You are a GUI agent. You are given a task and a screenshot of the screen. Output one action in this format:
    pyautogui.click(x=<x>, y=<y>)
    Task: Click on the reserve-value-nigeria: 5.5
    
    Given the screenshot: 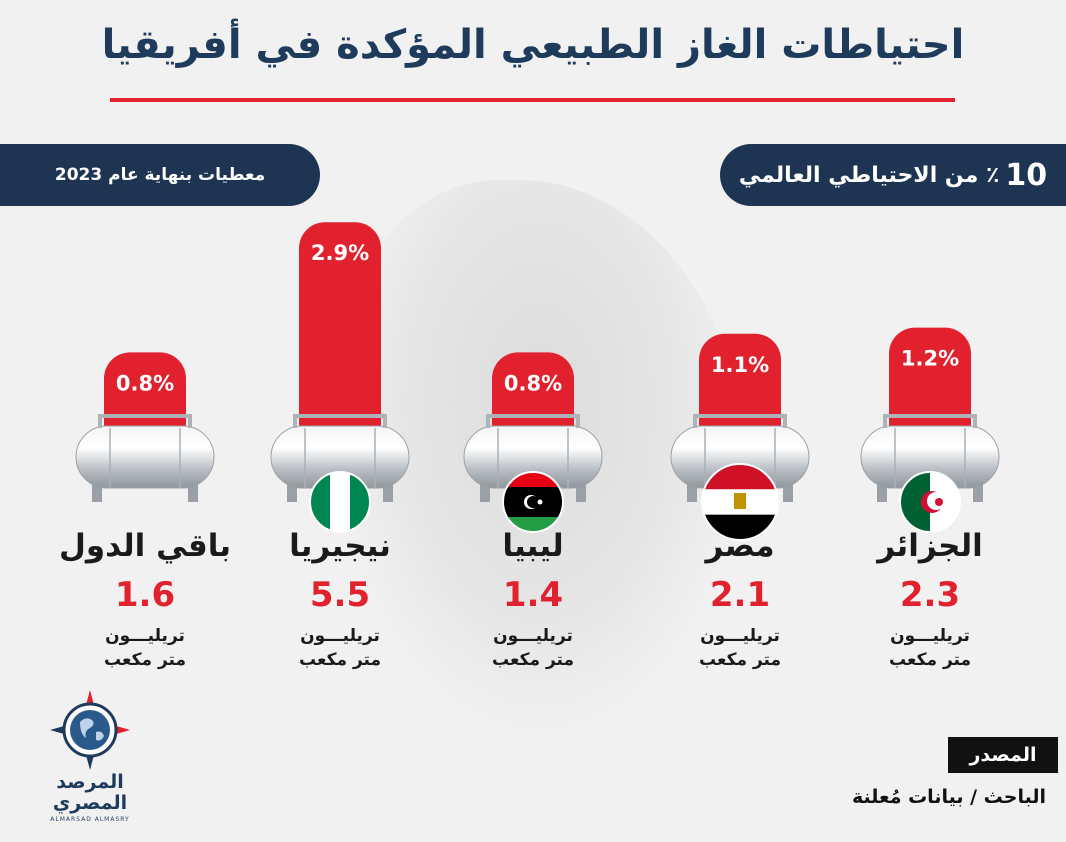 What is the action you would take?
    pyautogui.click(x=340, y=595)
    